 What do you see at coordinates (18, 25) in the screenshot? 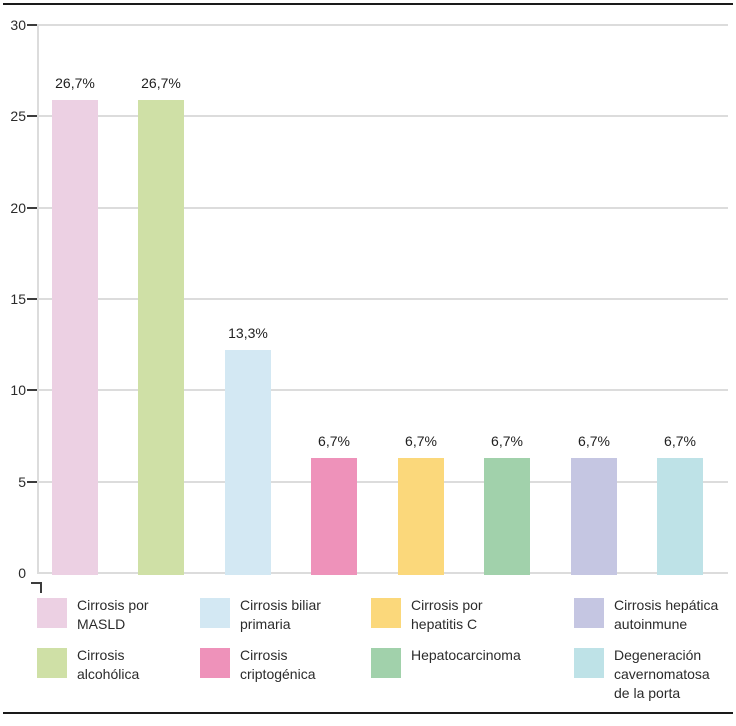
I see `y-axis-tick-label: 30` at bounding box center [18, 25].